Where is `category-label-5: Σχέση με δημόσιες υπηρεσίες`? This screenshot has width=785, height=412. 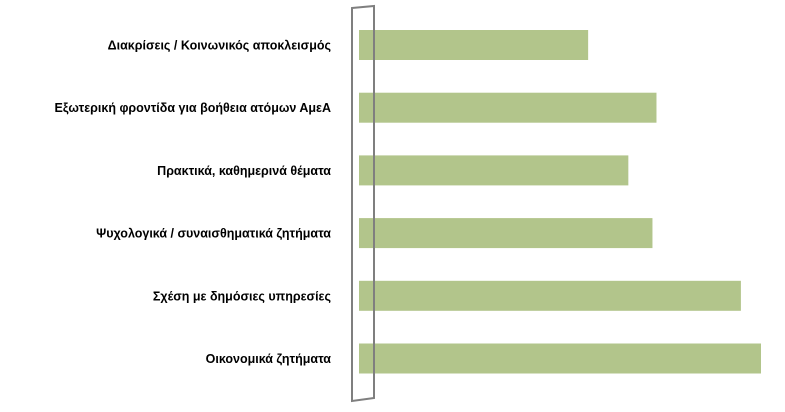 category-label-5: Σχέση με δημόσιες υπηρεσίες is located at coordinates (242, 296).